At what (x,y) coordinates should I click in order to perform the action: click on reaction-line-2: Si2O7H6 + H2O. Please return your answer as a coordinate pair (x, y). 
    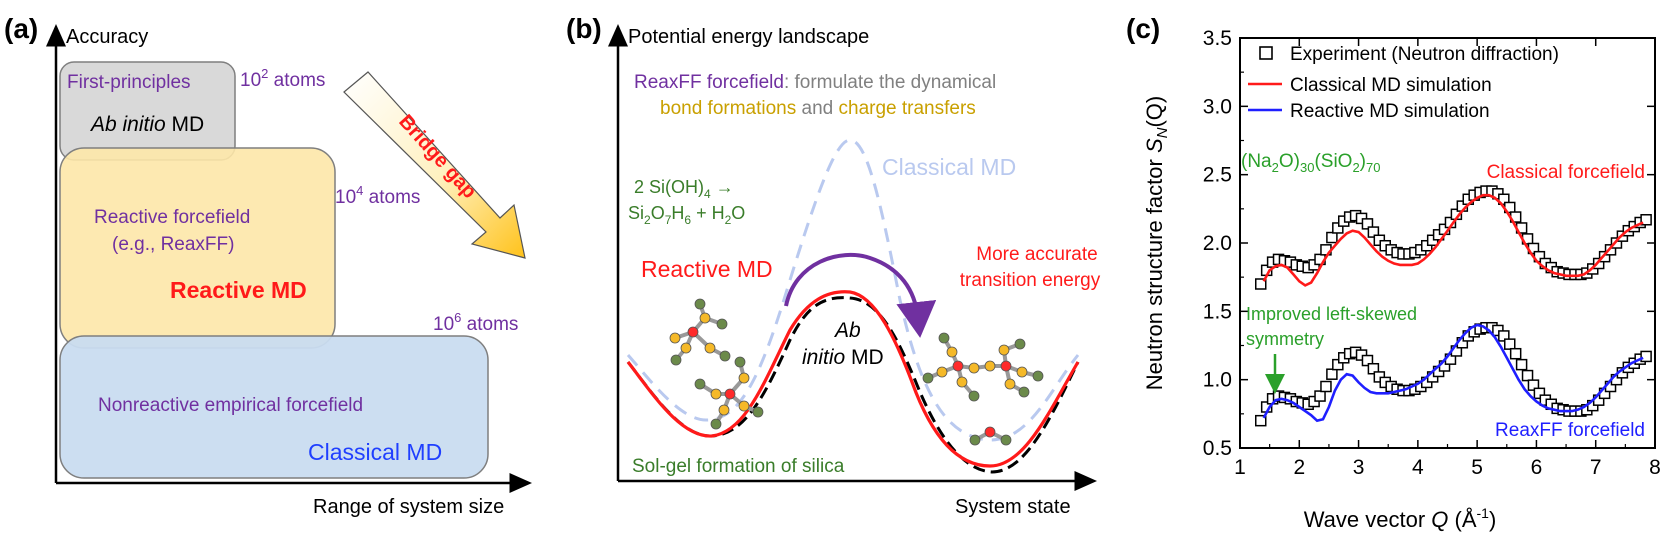
    Looking at the image, I should click on (686, 215).